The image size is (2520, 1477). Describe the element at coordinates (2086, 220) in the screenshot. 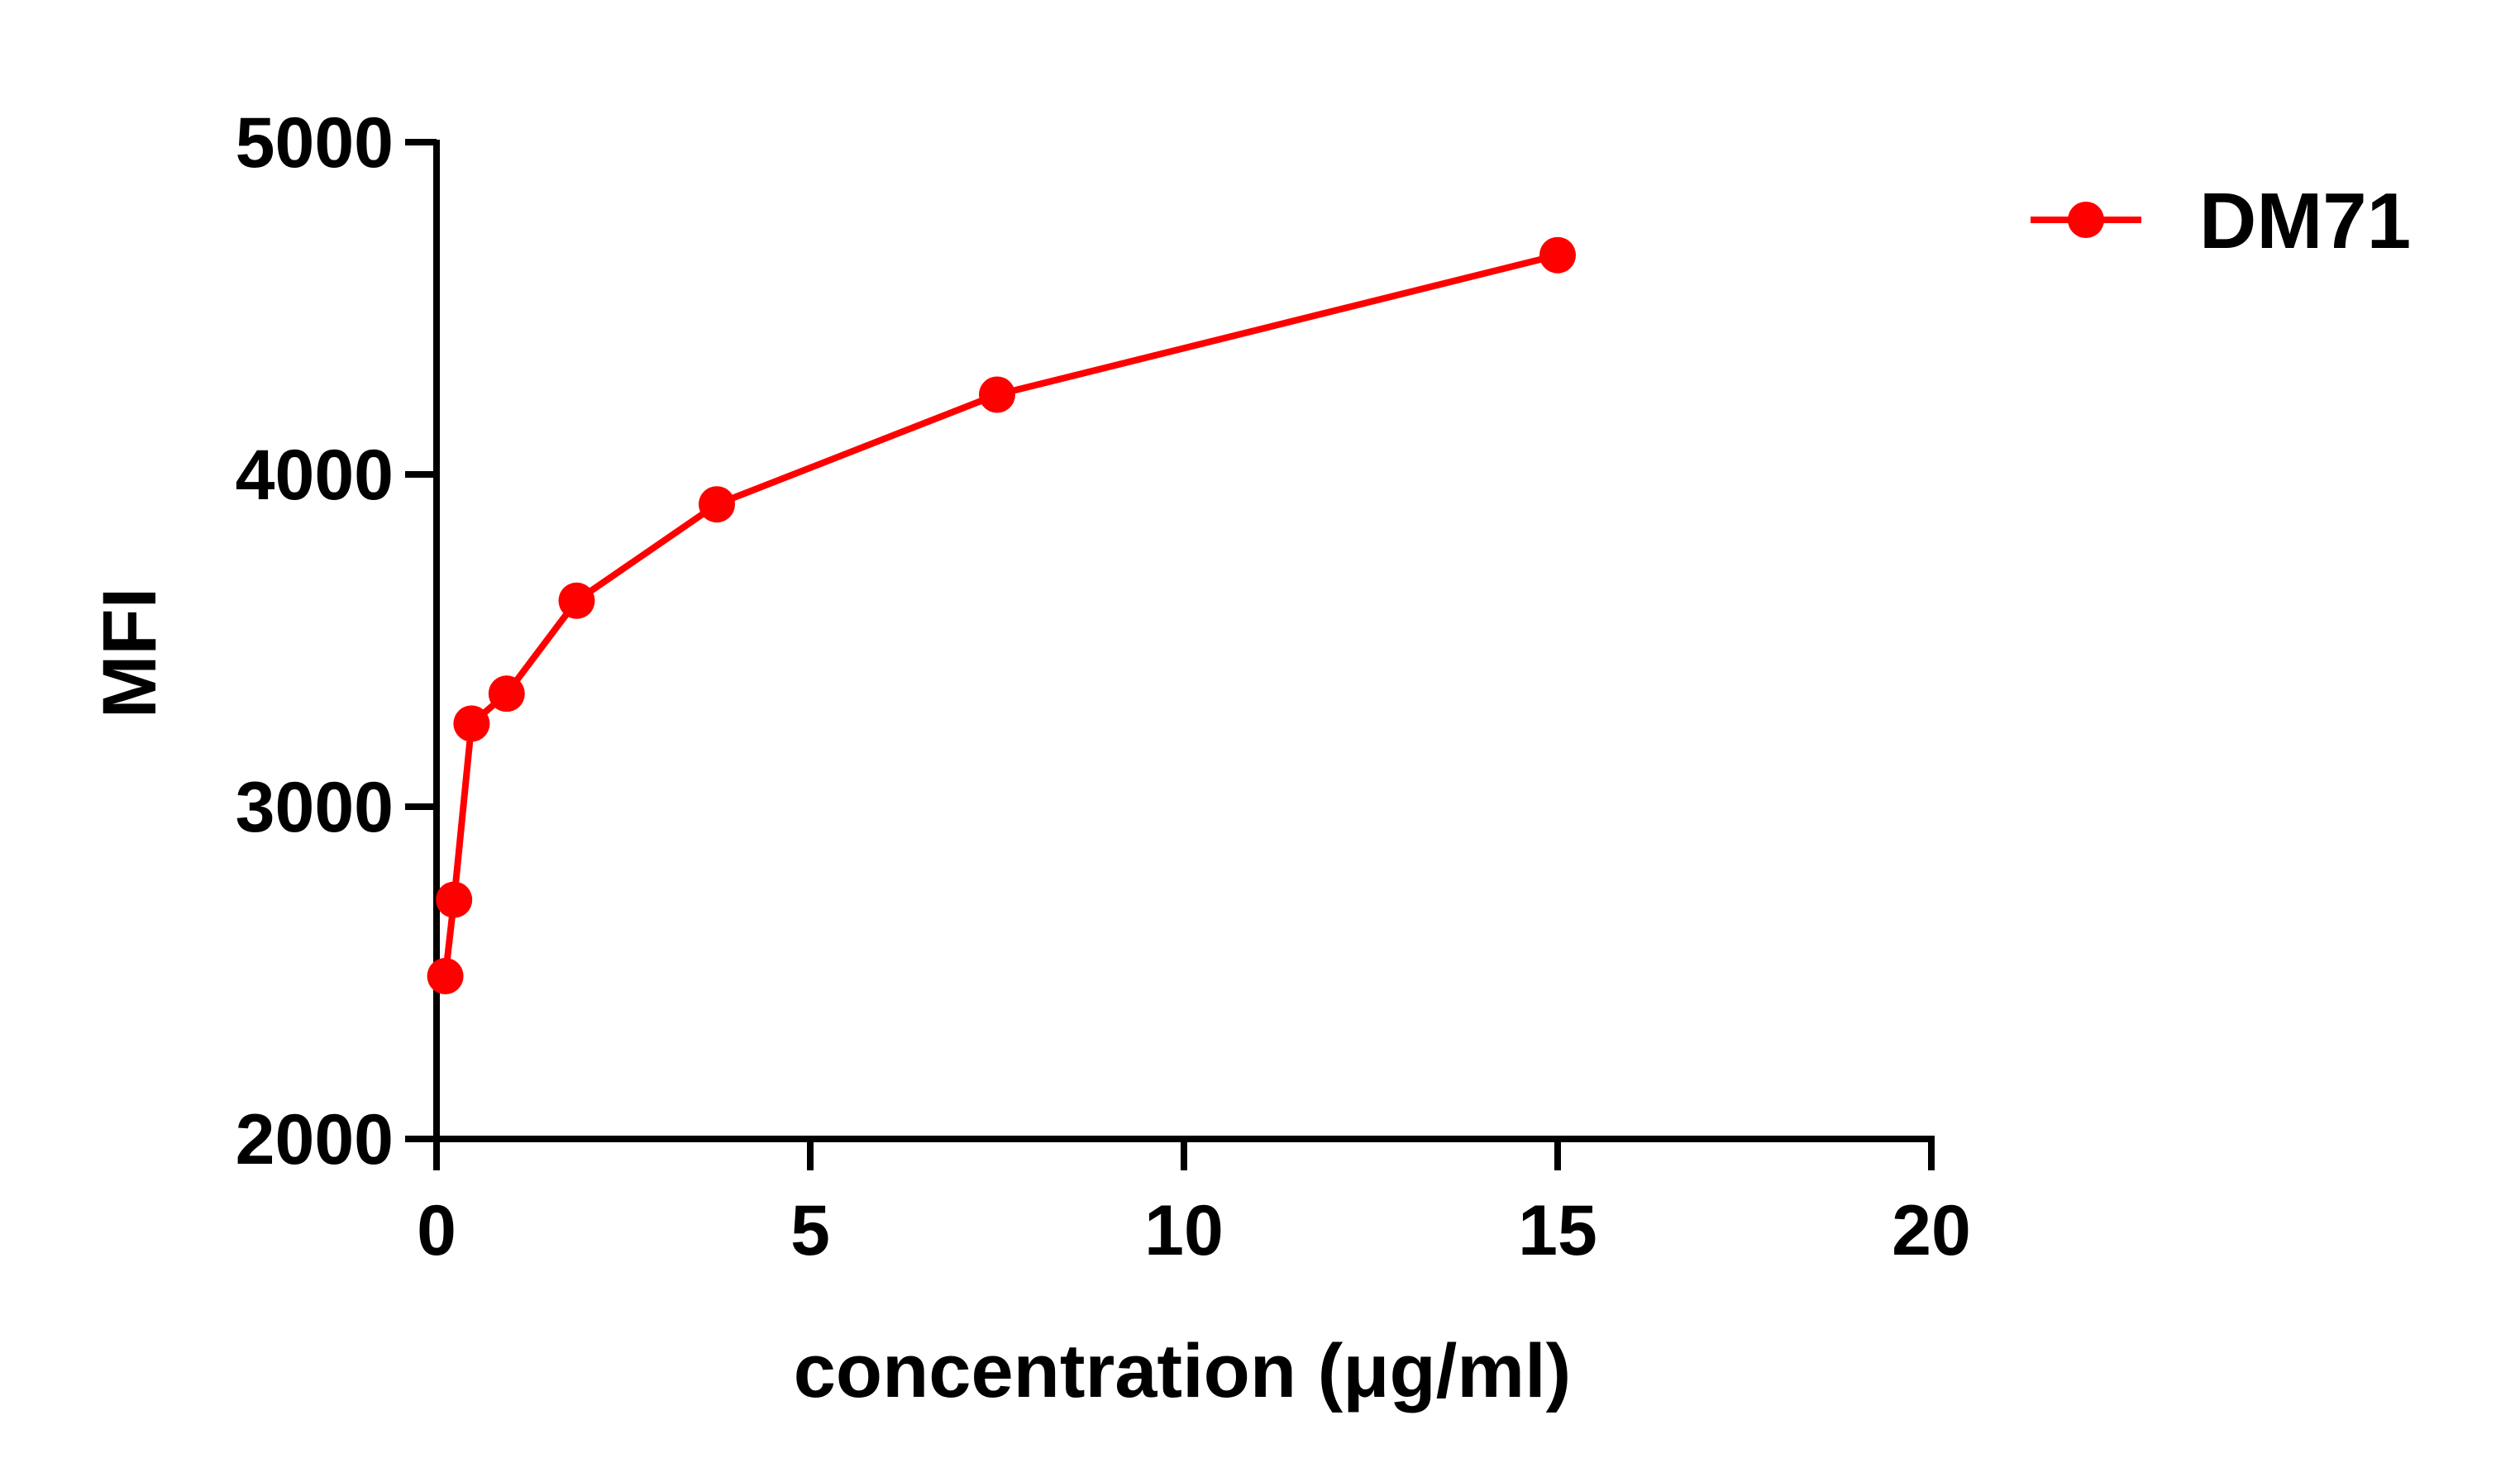

I see `legend-marker` at that location.